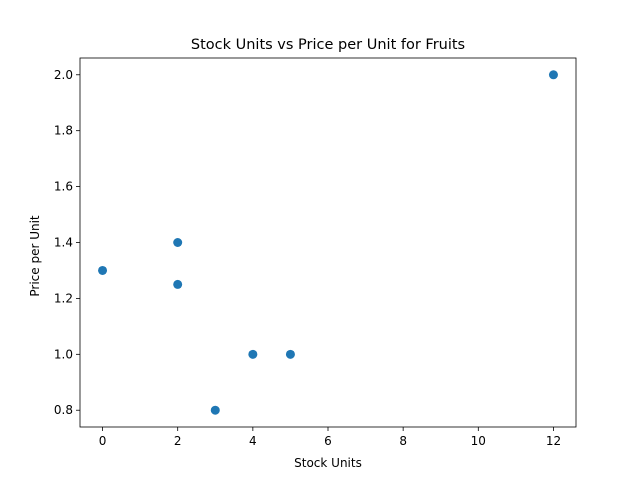 Image resolution: width=640 pixels, height=480 pixels. I want to click on x-tick-label: 4, so click(253, 441).